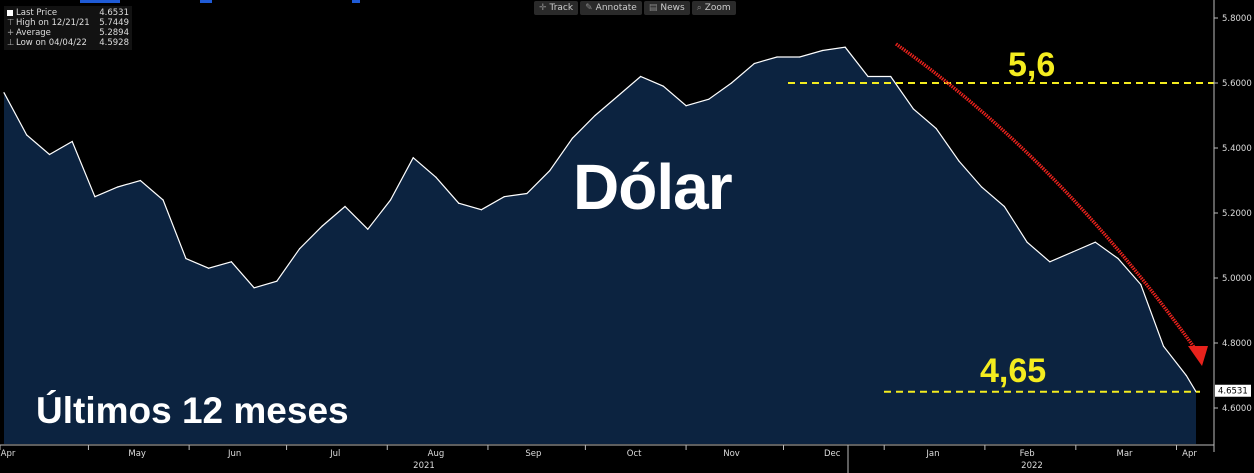  Describe the element at coordinates (114, 13) in the screenshot. I see `legend-last-price-value: 4.6531` at that location.